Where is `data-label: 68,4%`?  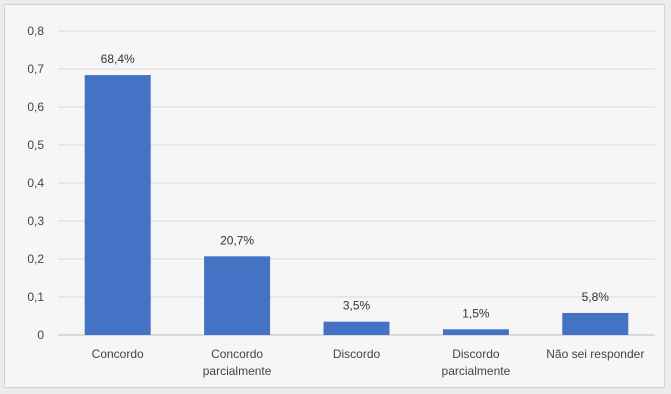 data-label: 68,4% is located at coordinates (118, 59).